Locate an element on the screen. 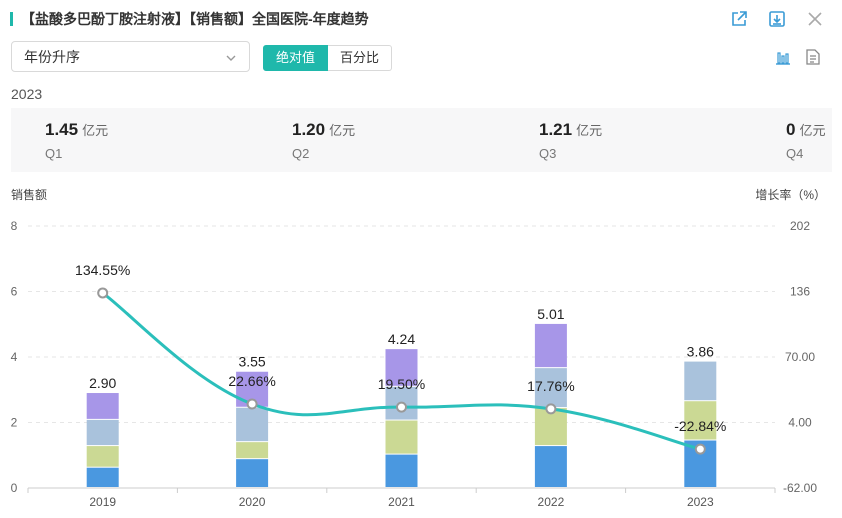 The height and width of the screenshot is (518, 842). sort-select: 年份升序 is located at coordinates (130, 56).